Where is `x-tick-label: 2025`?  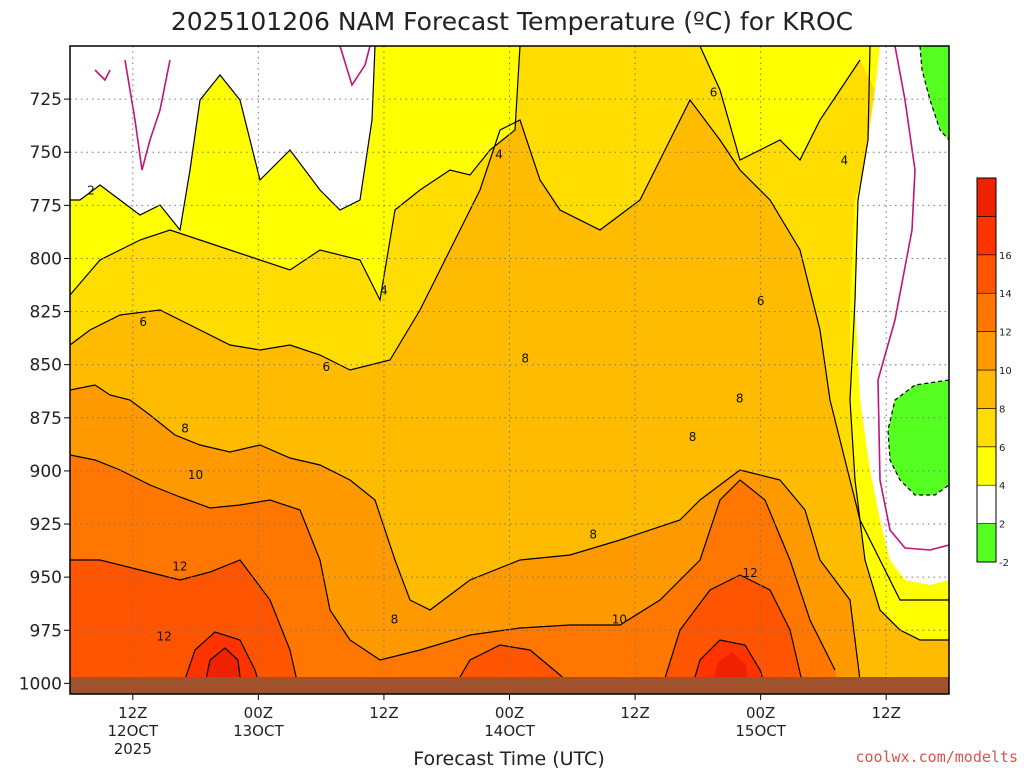
x-tick-label: 2025 is located at coordinates (133, 749).